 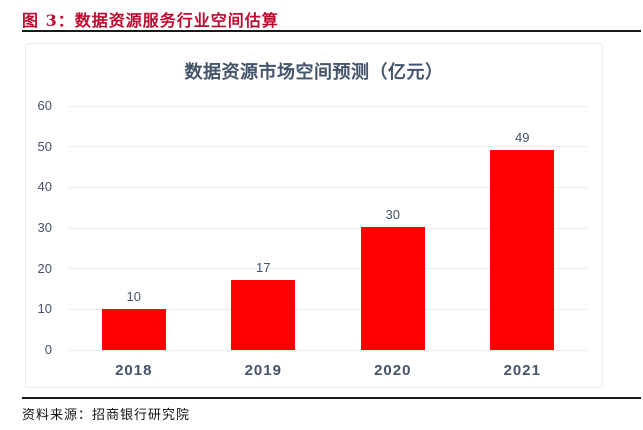 I want to click on y-tick-label: 50, so click(x=44, y=146).